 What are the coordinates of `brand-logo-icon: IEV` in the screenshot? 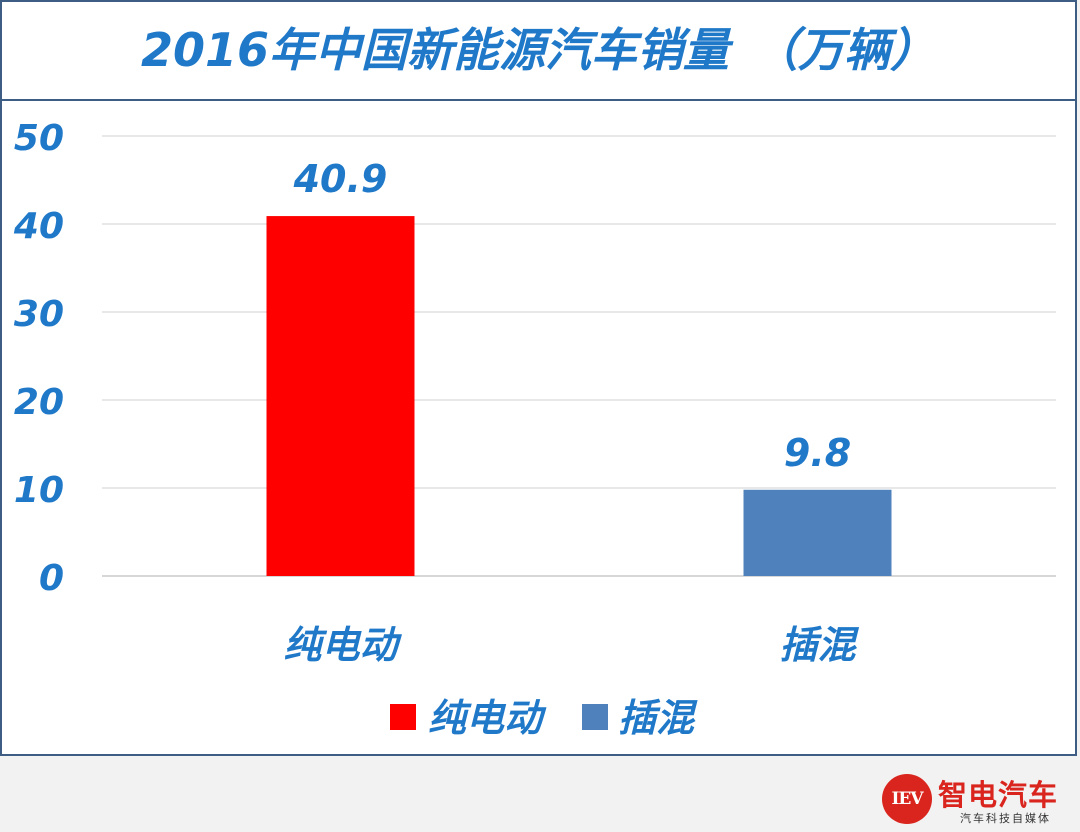 It's located at (907, 799).